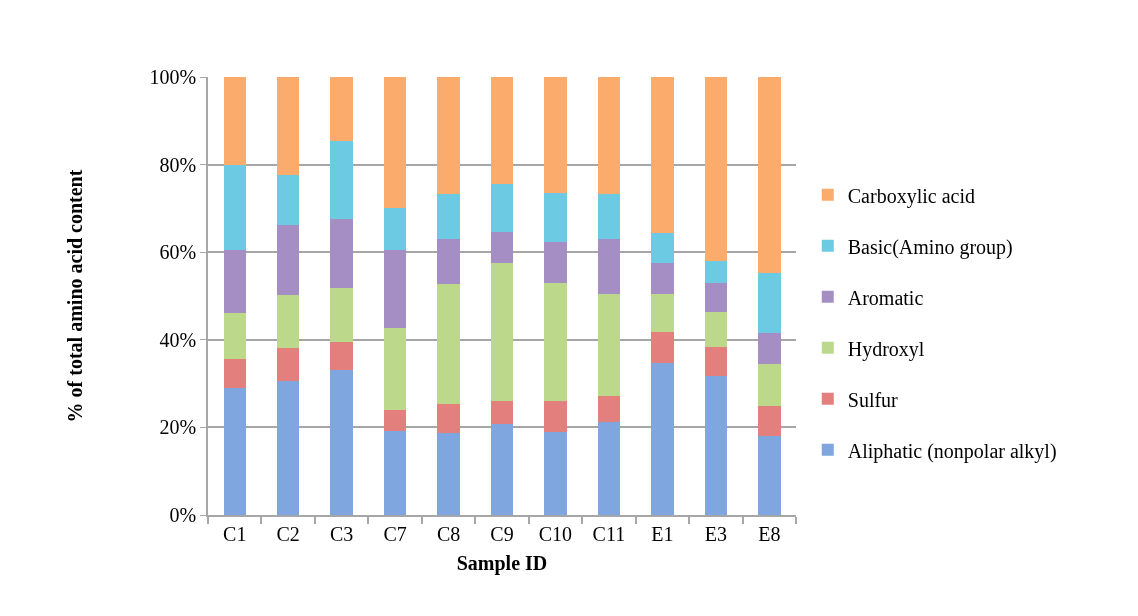 The width and height of the screenshot is (1138, 616). Describe the element at coordinates (930, 247) in the screenshot. I see `legend-label: Basic(Amino group)` at that location.